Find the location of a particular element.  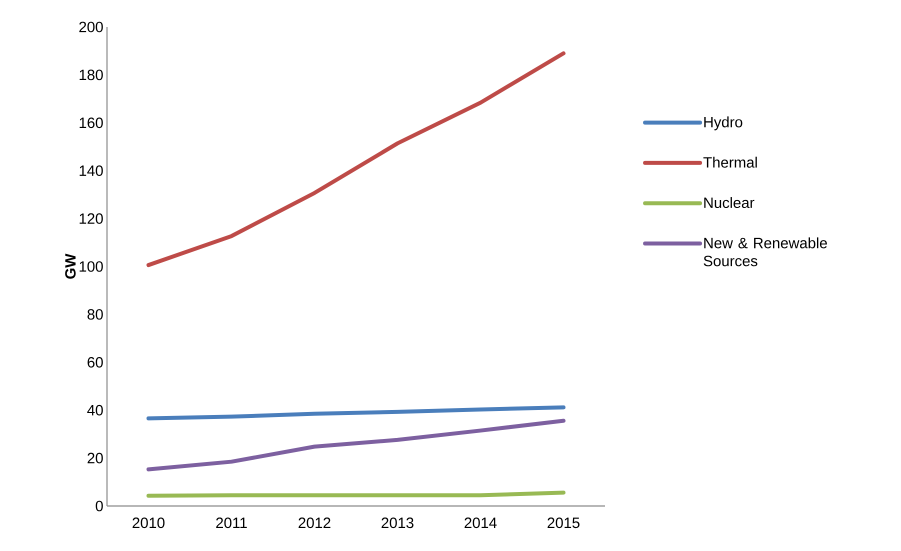

y-tick-label: 20 is located at coordinates (95, 458).